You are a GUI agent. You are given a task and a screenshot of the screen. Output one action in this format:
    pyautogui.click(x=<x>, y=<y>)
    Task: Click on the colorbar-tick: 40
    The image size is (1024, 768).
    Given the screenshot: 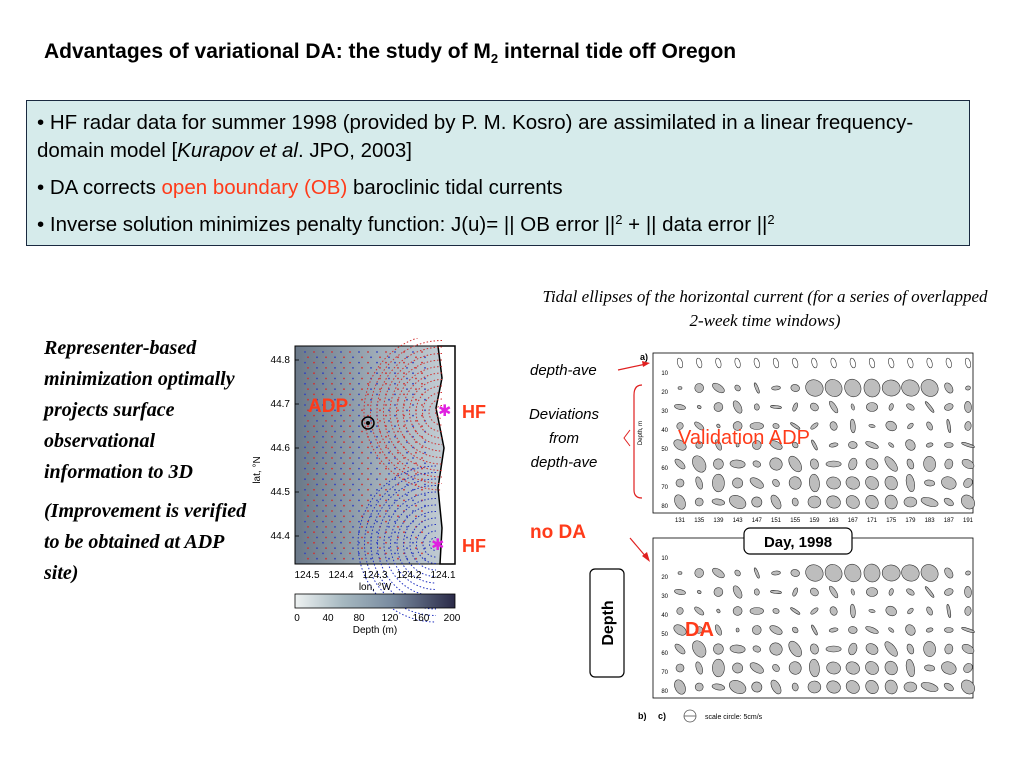 What is the action you would take?
    pyautogui.click(x=328, y=618)
    